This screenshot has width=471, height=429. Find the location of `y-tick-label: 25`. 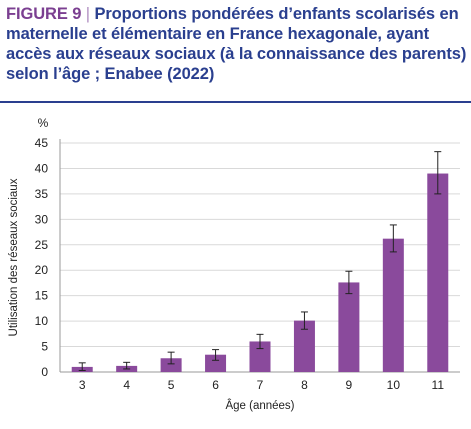

y-tick-label: 25 is located at coordinates (42, 245).